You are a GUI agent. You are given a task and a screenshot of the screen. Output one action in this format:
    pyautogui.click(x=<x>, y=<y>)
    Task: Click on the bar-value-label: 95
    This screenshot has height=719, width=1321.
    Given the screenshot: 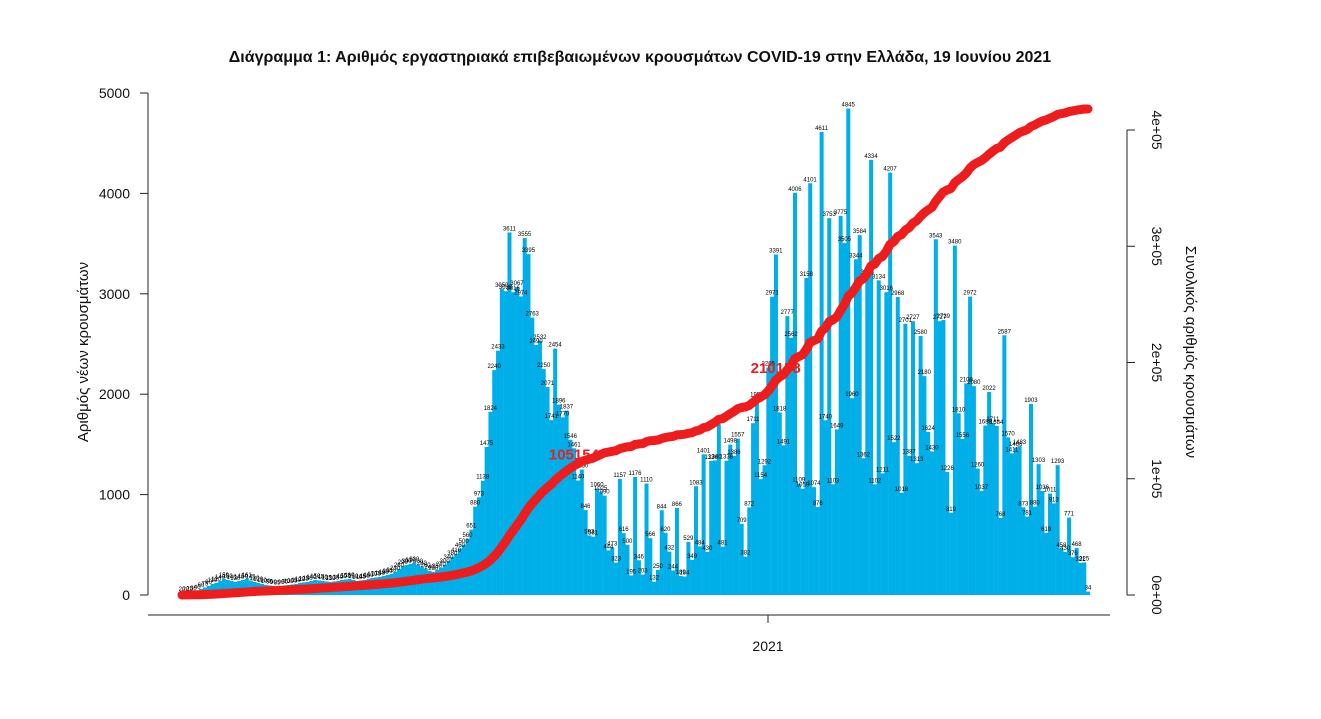 What is the action you would take?
    pyautogui.click(x=269, y=582)
    